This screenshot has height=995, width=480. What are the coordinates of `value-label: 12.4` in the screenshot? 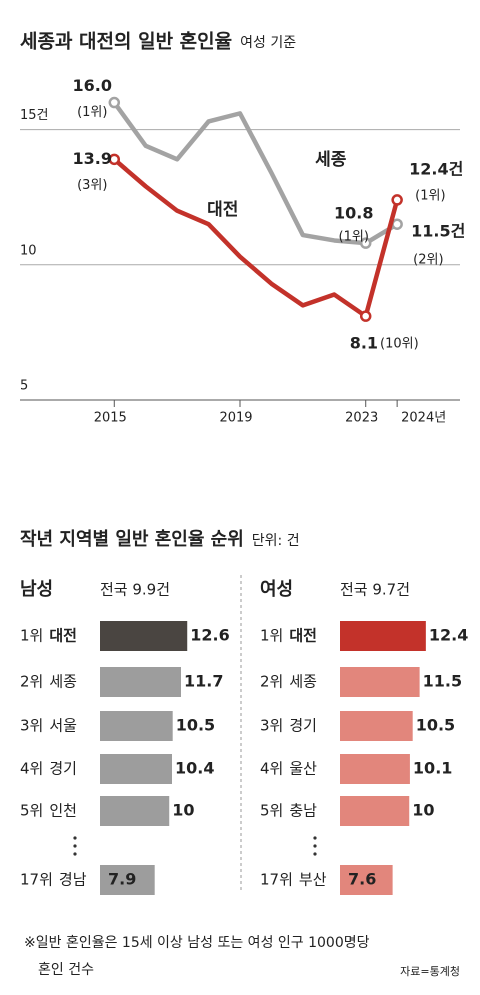 It's located at (448, 635).